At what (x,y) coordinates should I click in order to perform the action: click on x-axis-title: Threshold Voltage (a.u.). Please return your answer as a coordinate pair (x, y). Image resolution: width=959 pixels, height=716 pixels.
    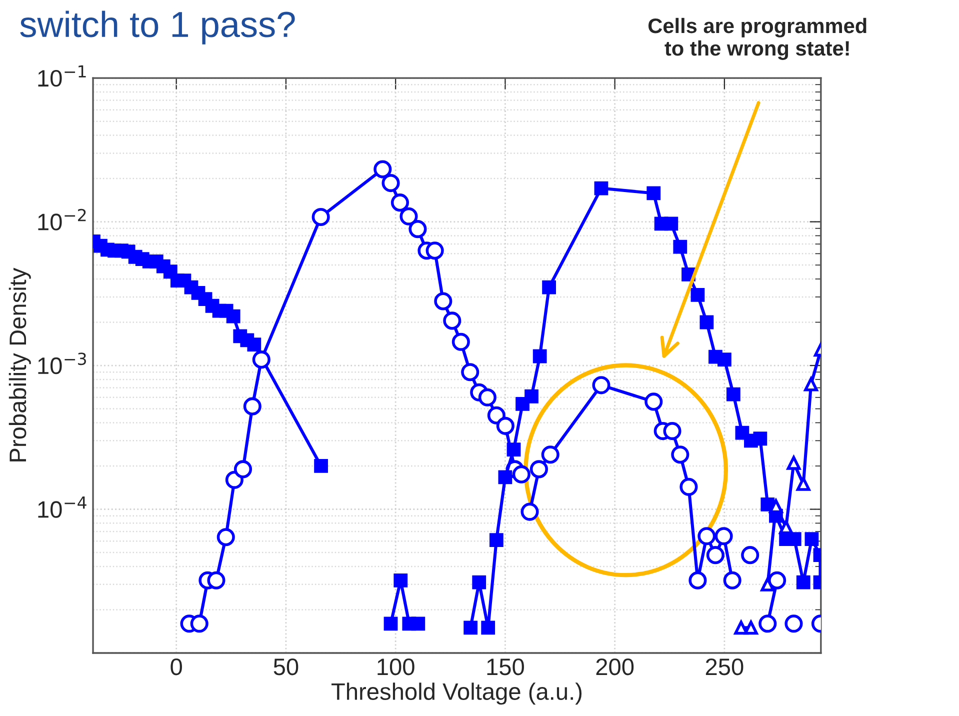
    Looking at the image, I should click on (457, 693).